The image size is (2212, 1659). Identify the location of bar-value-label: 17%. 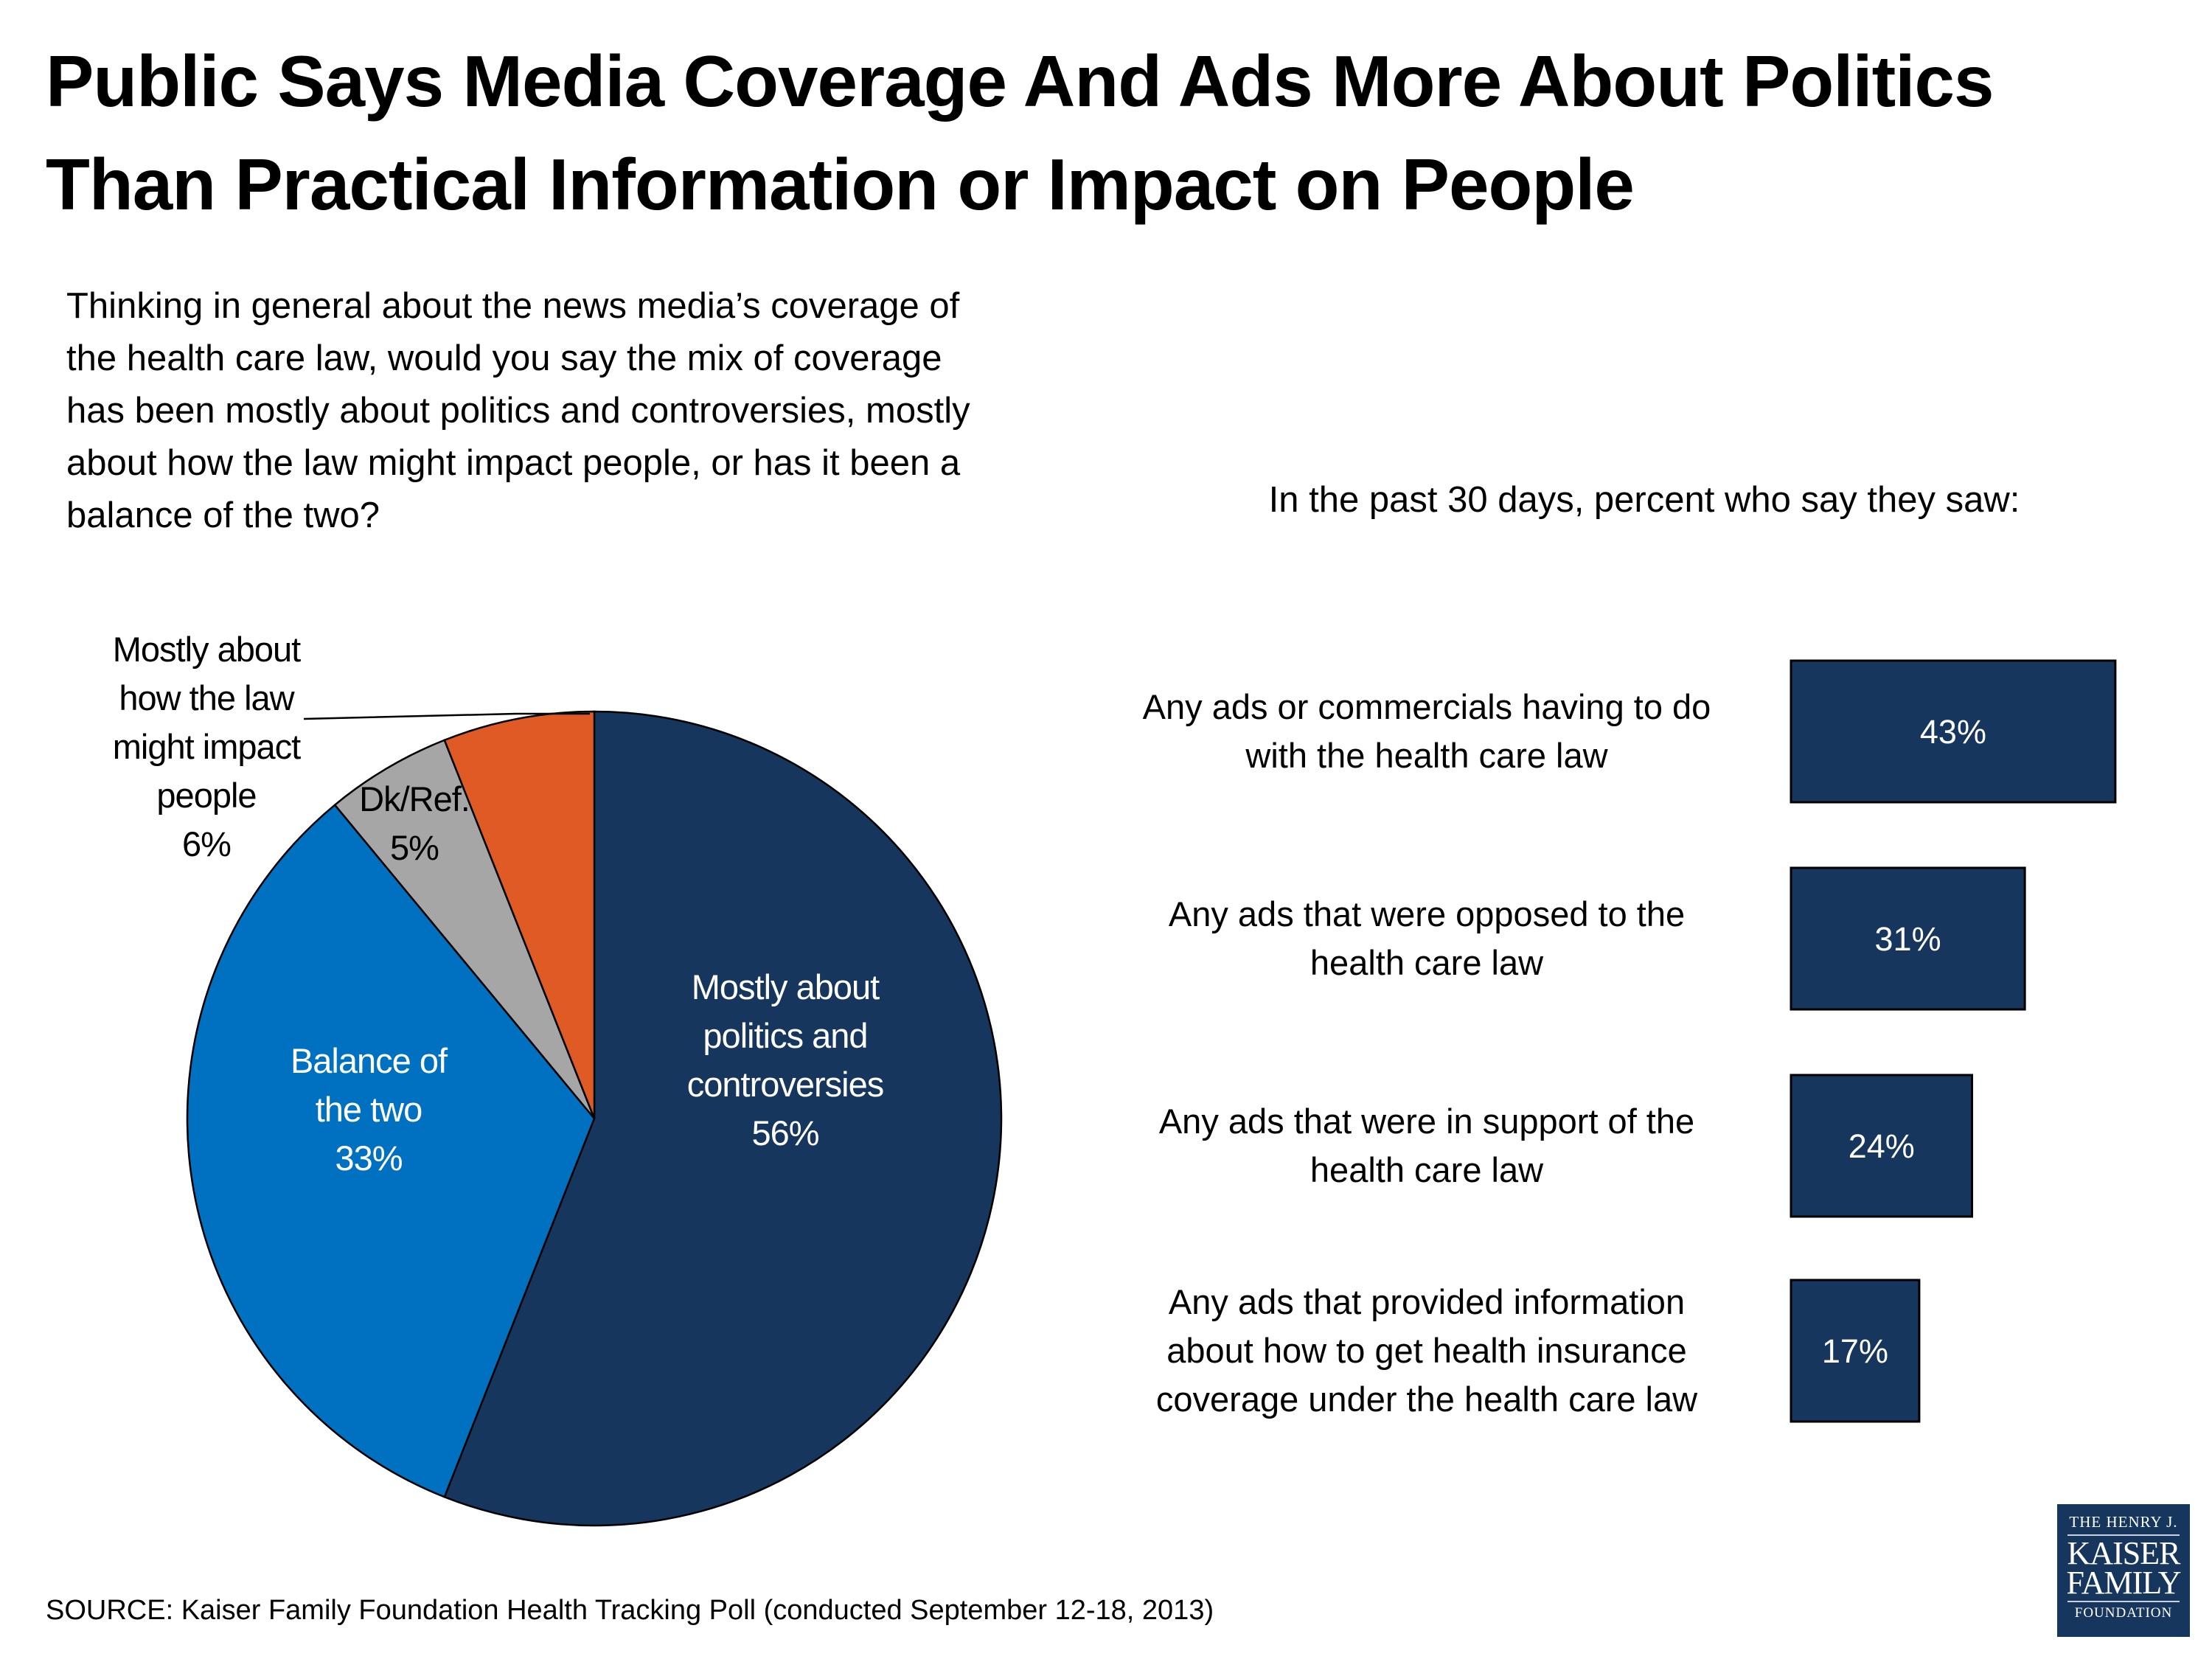
(1855, 1351).